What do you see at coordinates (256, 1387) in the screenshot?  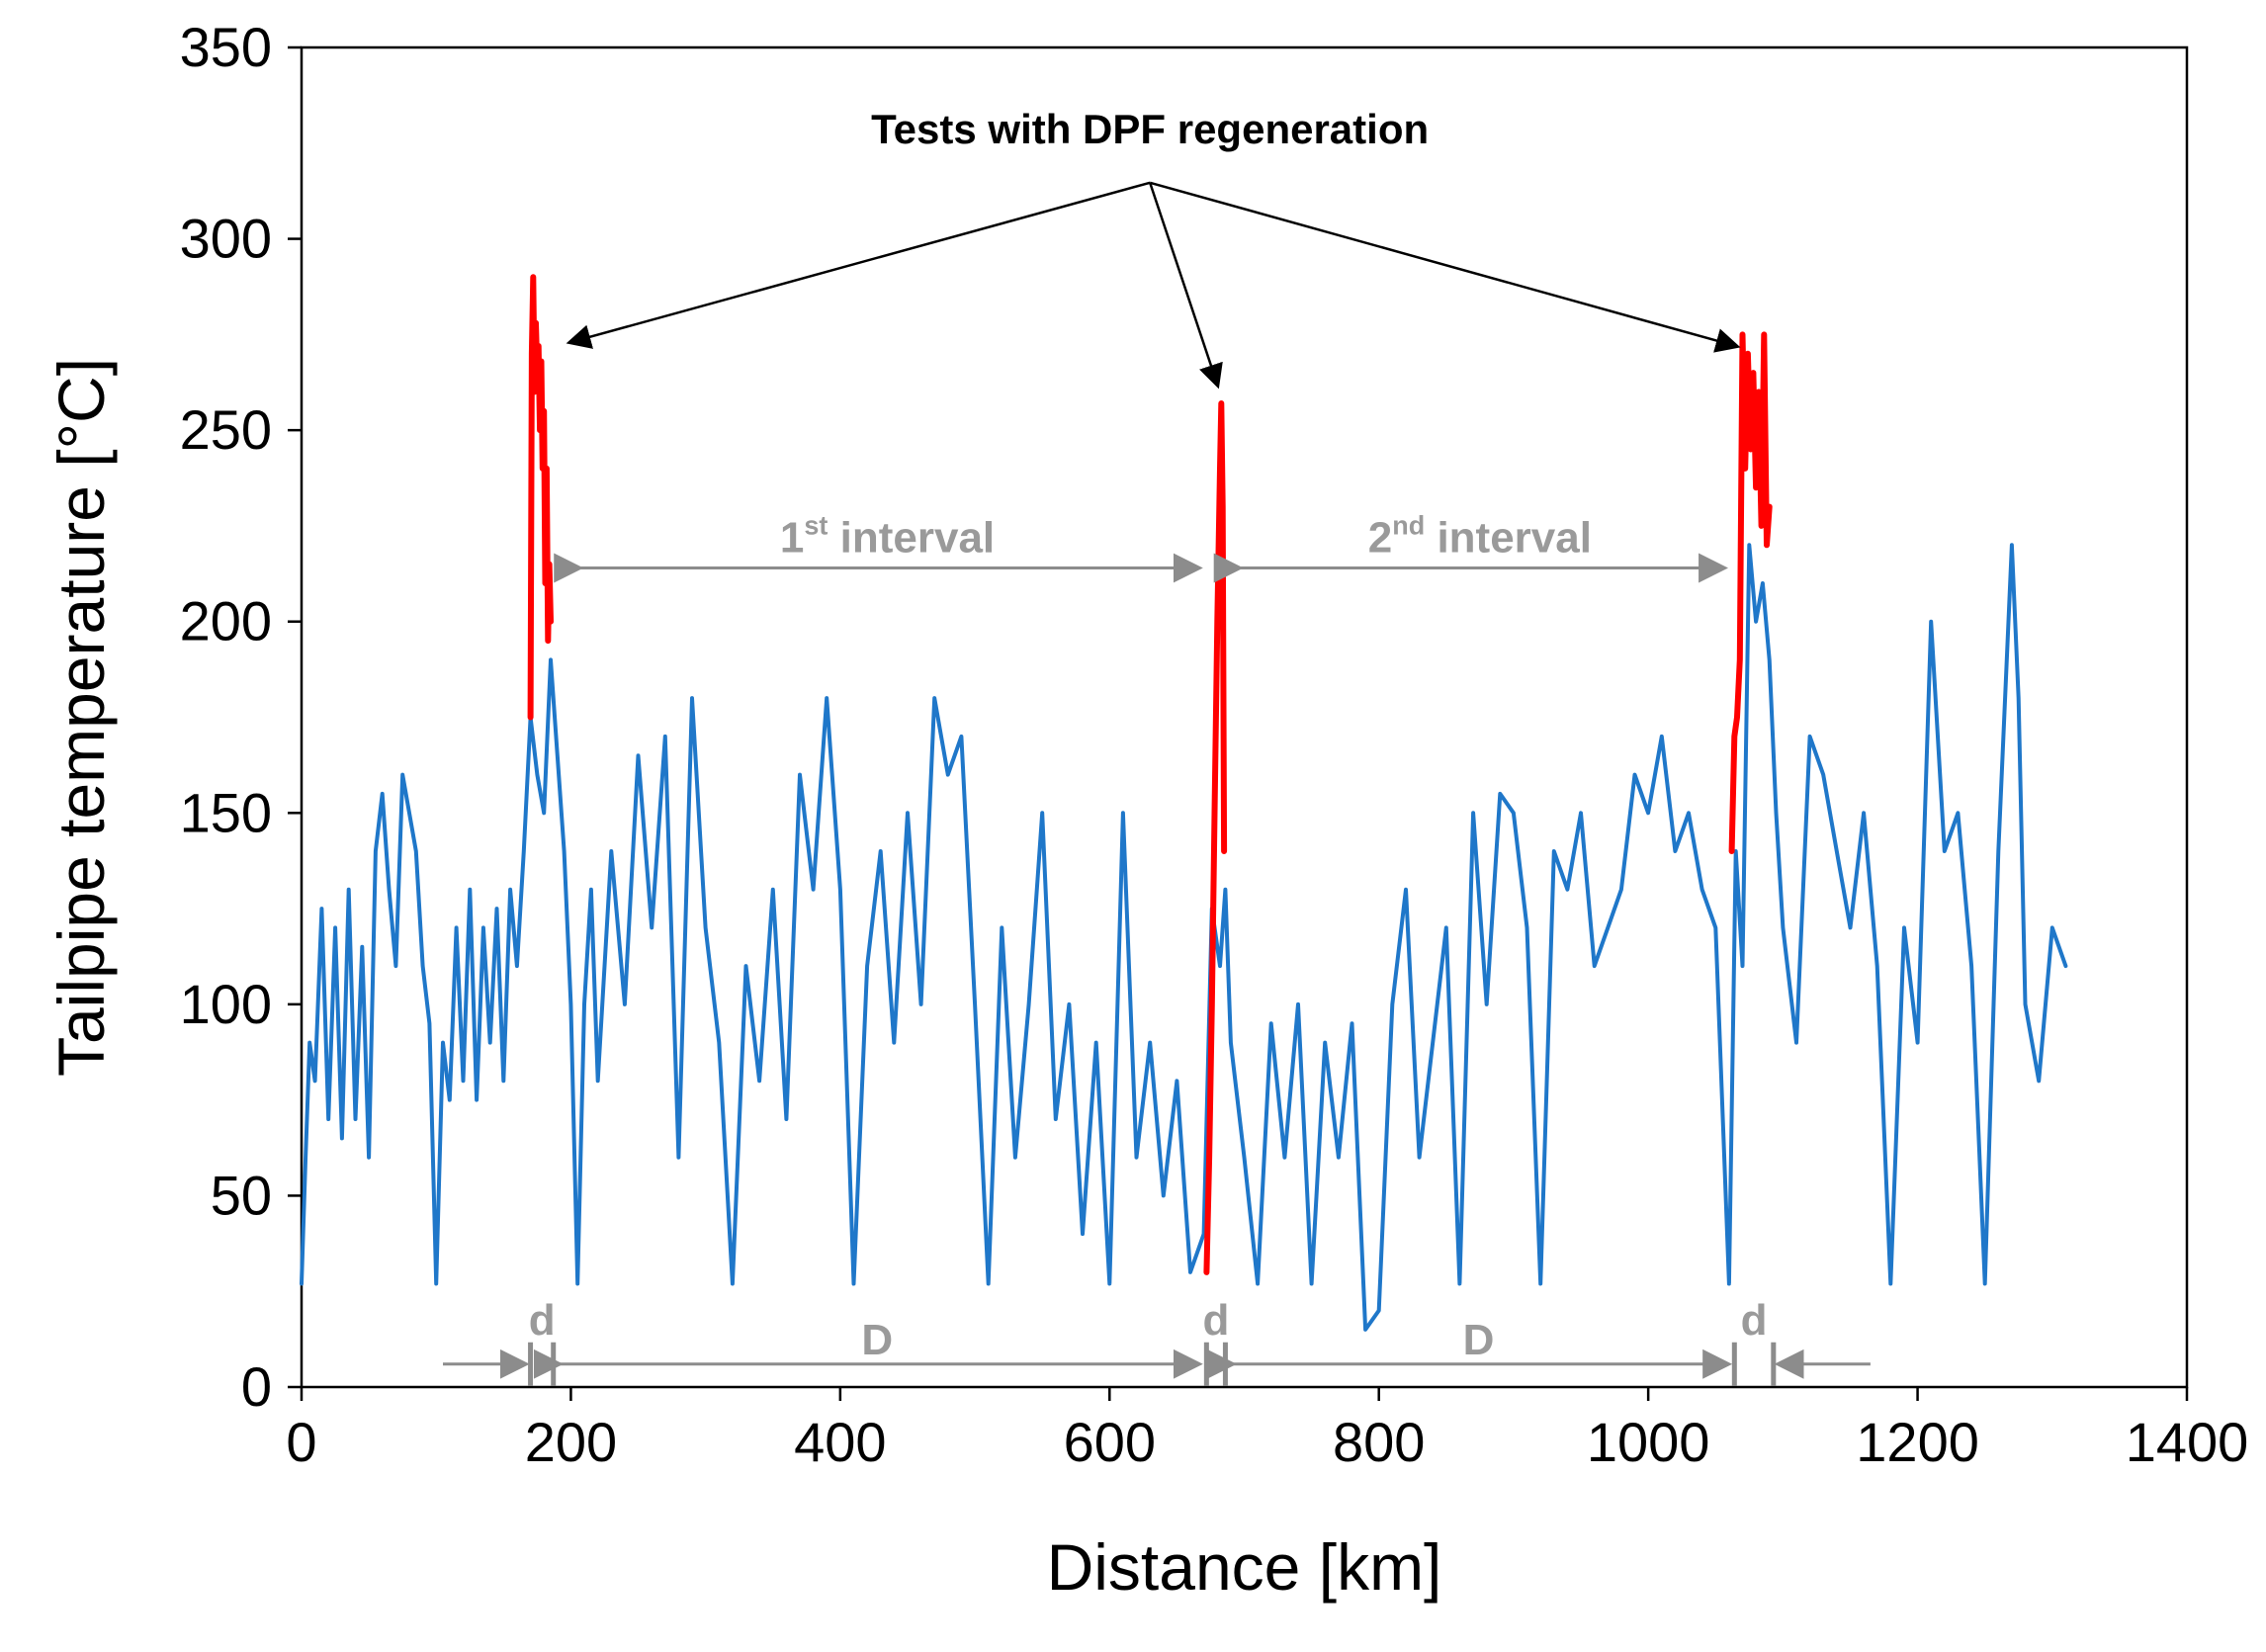 I see `y-tick-label: 0` at bounding box center [256, 1387].